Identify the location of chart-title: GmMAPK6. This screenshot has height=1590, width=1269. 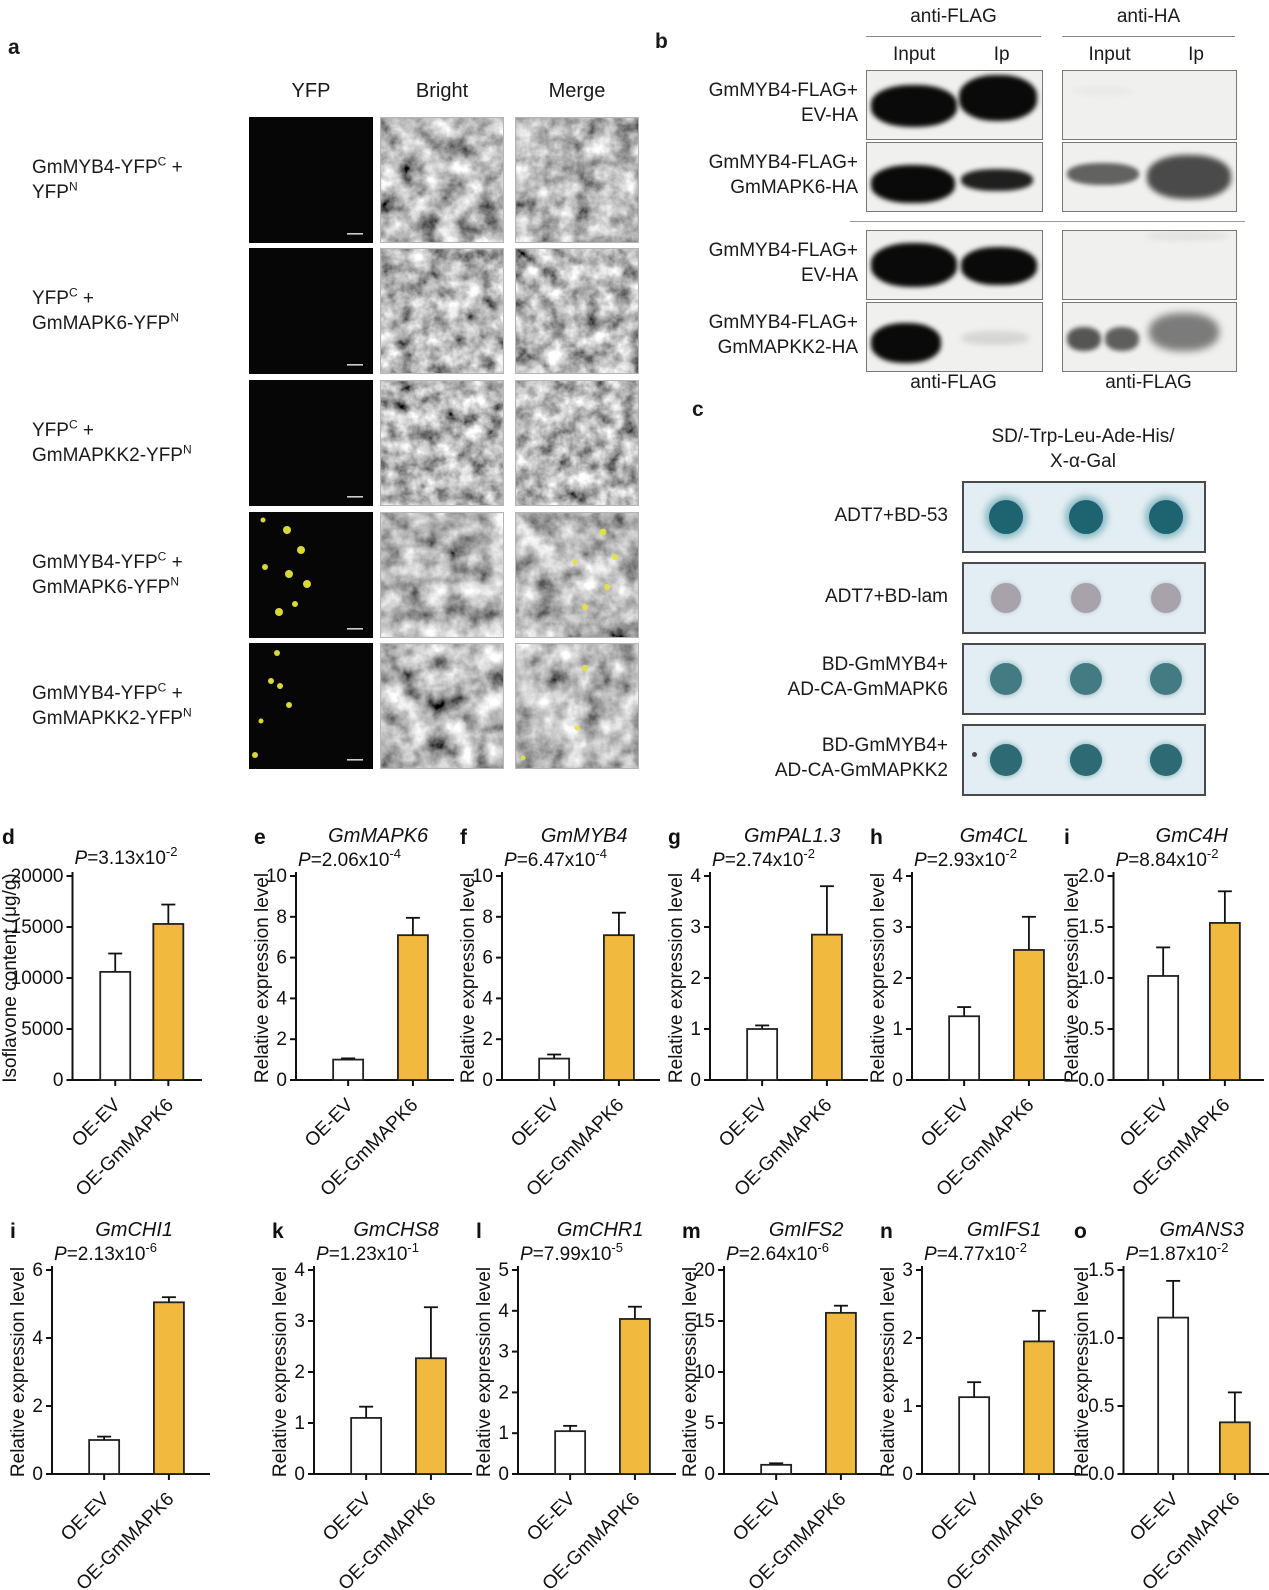
(378, 836).